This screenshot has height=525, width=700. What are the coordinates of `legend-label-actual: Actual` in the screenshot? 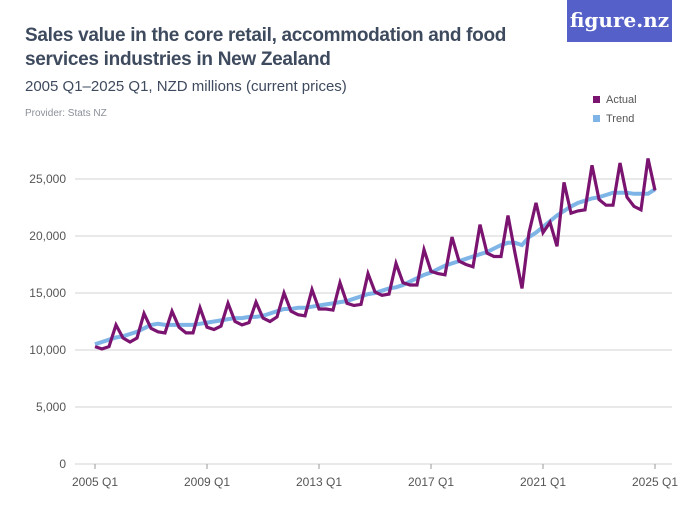 It's located at (621, 99).